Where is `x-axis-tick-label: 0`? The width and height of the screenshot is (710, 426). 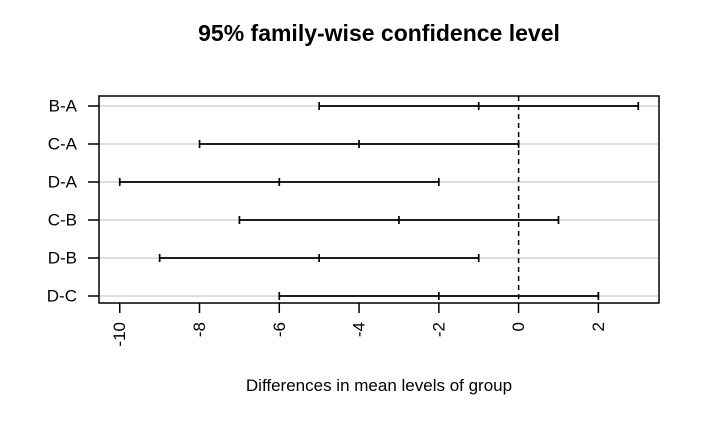 x-axis-tick-label: 0 is located at coordinates (518, 326).